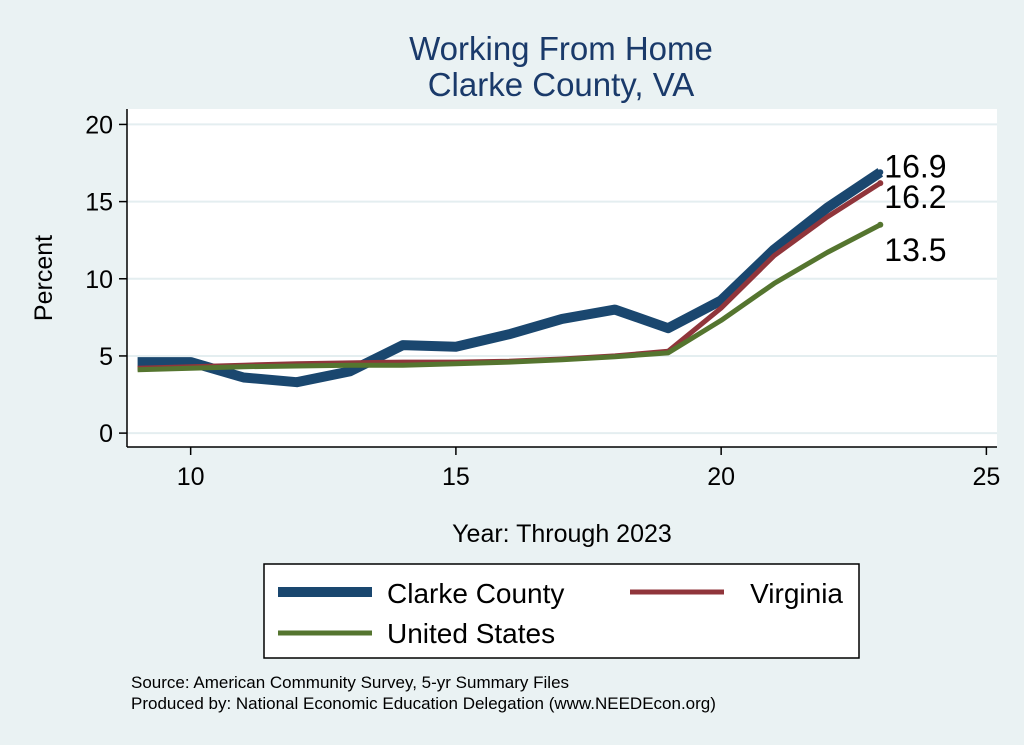 This screenshot has height=745, width=1024. Describe the element at coordinates (915, 197) in the screenshot. I see `end-label-virginia: 16.2` at that location.